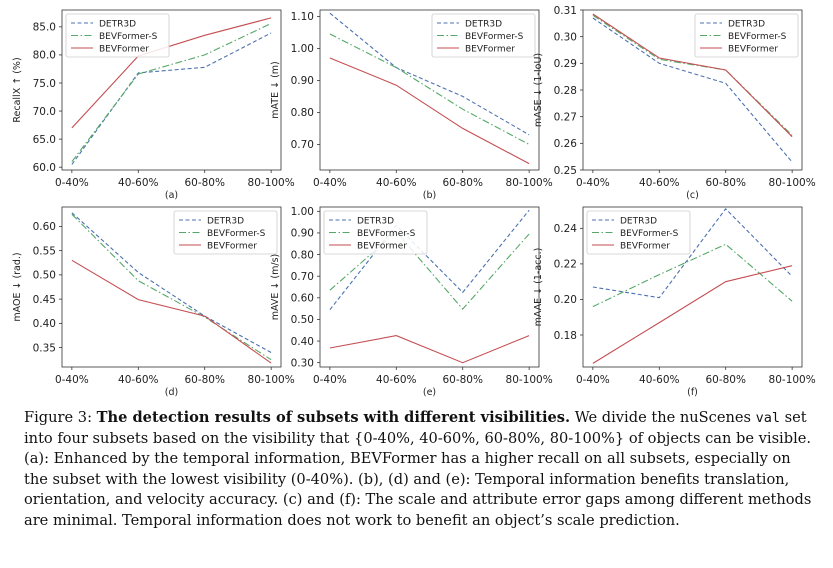  What do you see at coordinates (375, 221) in the screenshot?
I see `subplot-e-legend-label-detr3d: DETR3D` at bounding box center [375, 221].